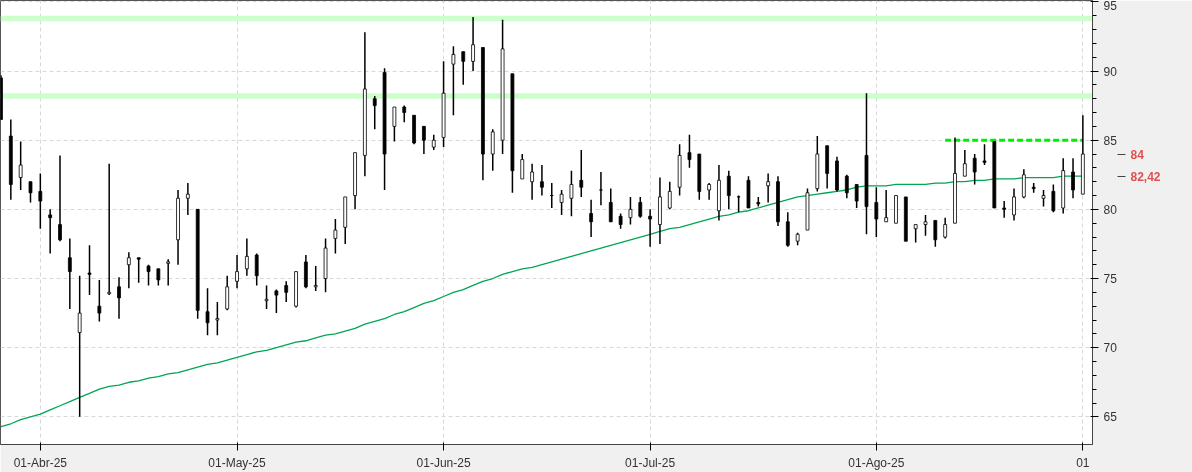 This screenshot has height=472, width=1192. What do you see at coordinates (1110, 209) in the screenshot?
I see `y-tick-label: 80` at bounding box center [1110, 209].